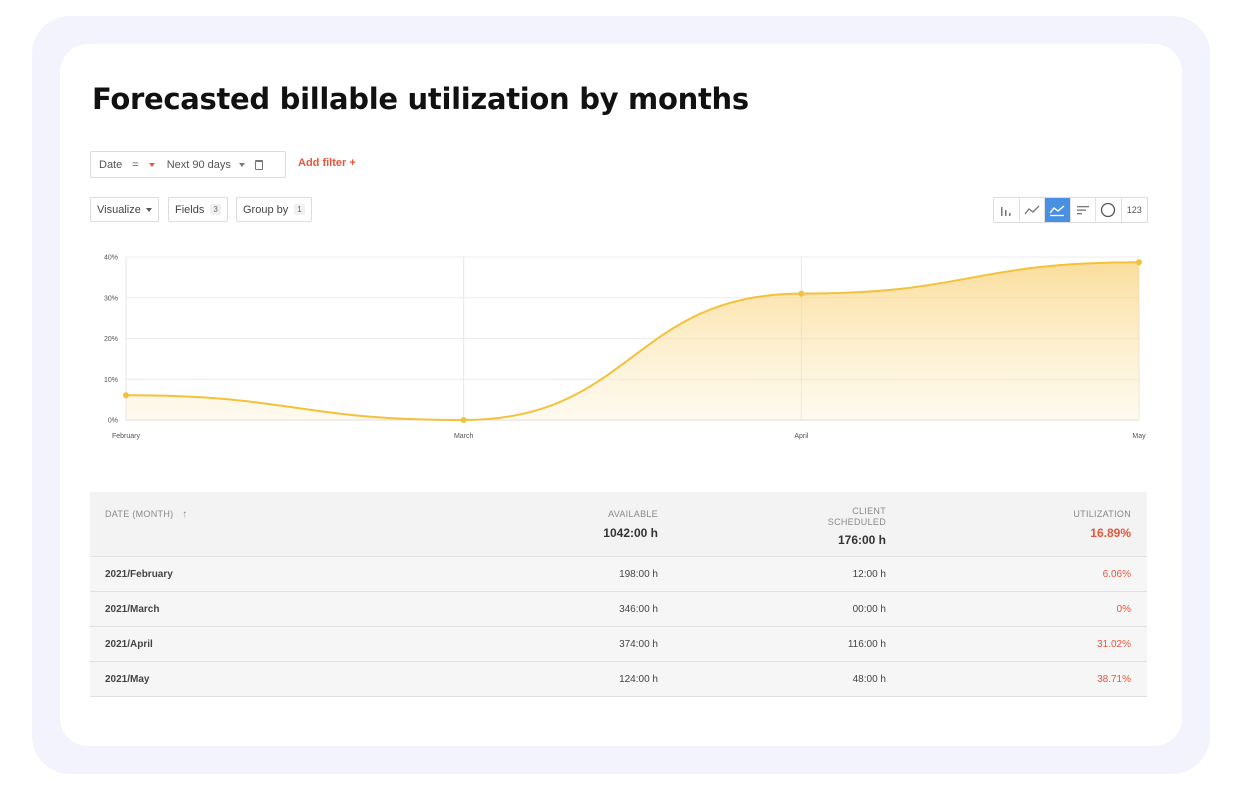 Image resolution: width=1240 pixels, height=790 pixels. I want to click on pie-chart-icon, so click(1108, 210).